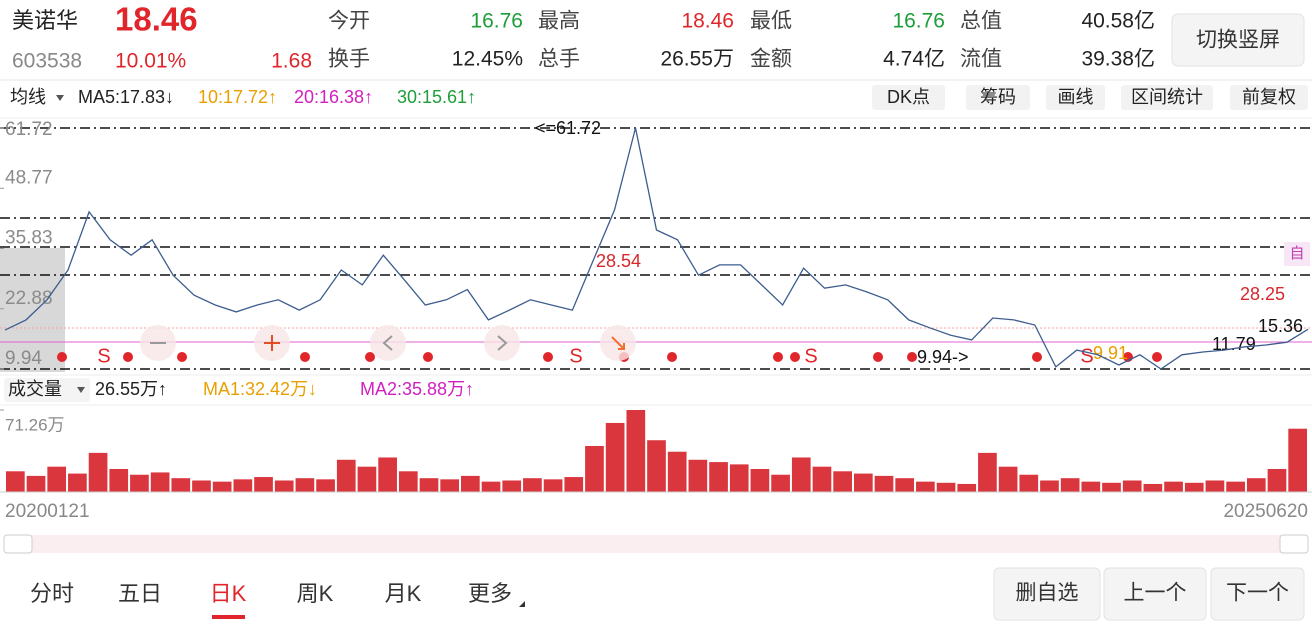 The width and height of the screenshot is (1312, 624). I want to click on tool-button-label: 区间统计, so click(1167, 97).